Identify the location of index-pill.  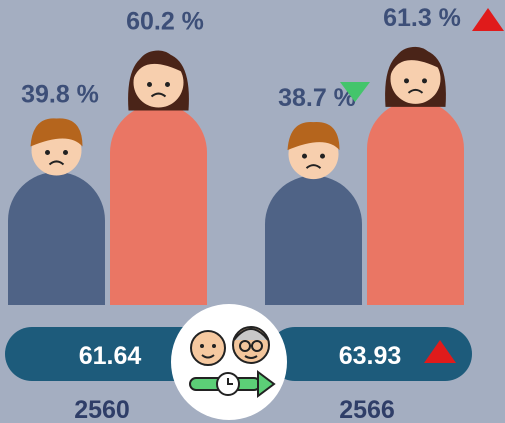
(370, 354).